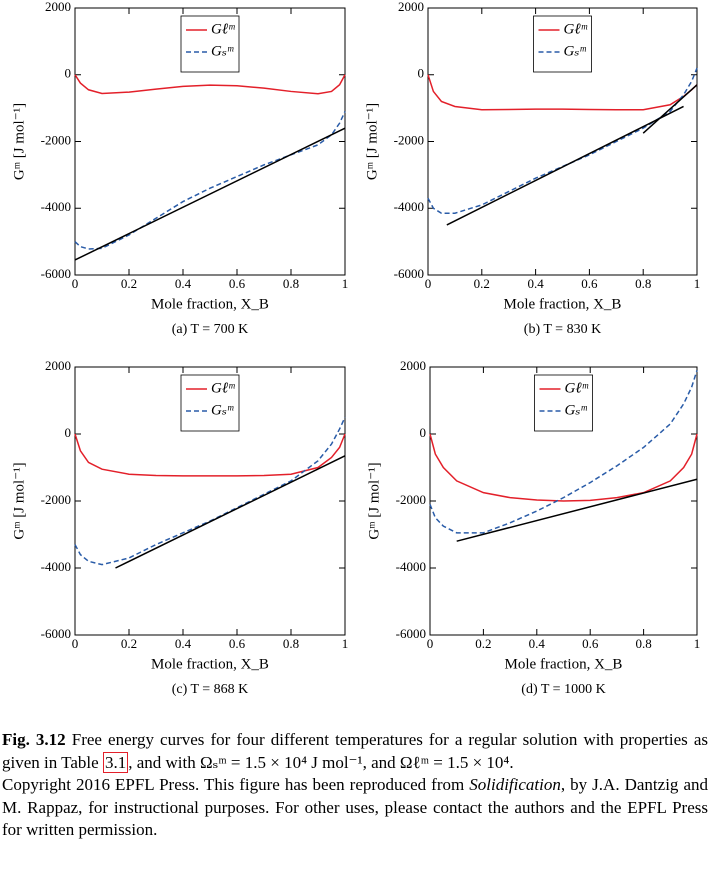 The height and width of the screenshot is (874, 710). I want to click on subtitle: (c) T = 868 K, so click(210, 689).